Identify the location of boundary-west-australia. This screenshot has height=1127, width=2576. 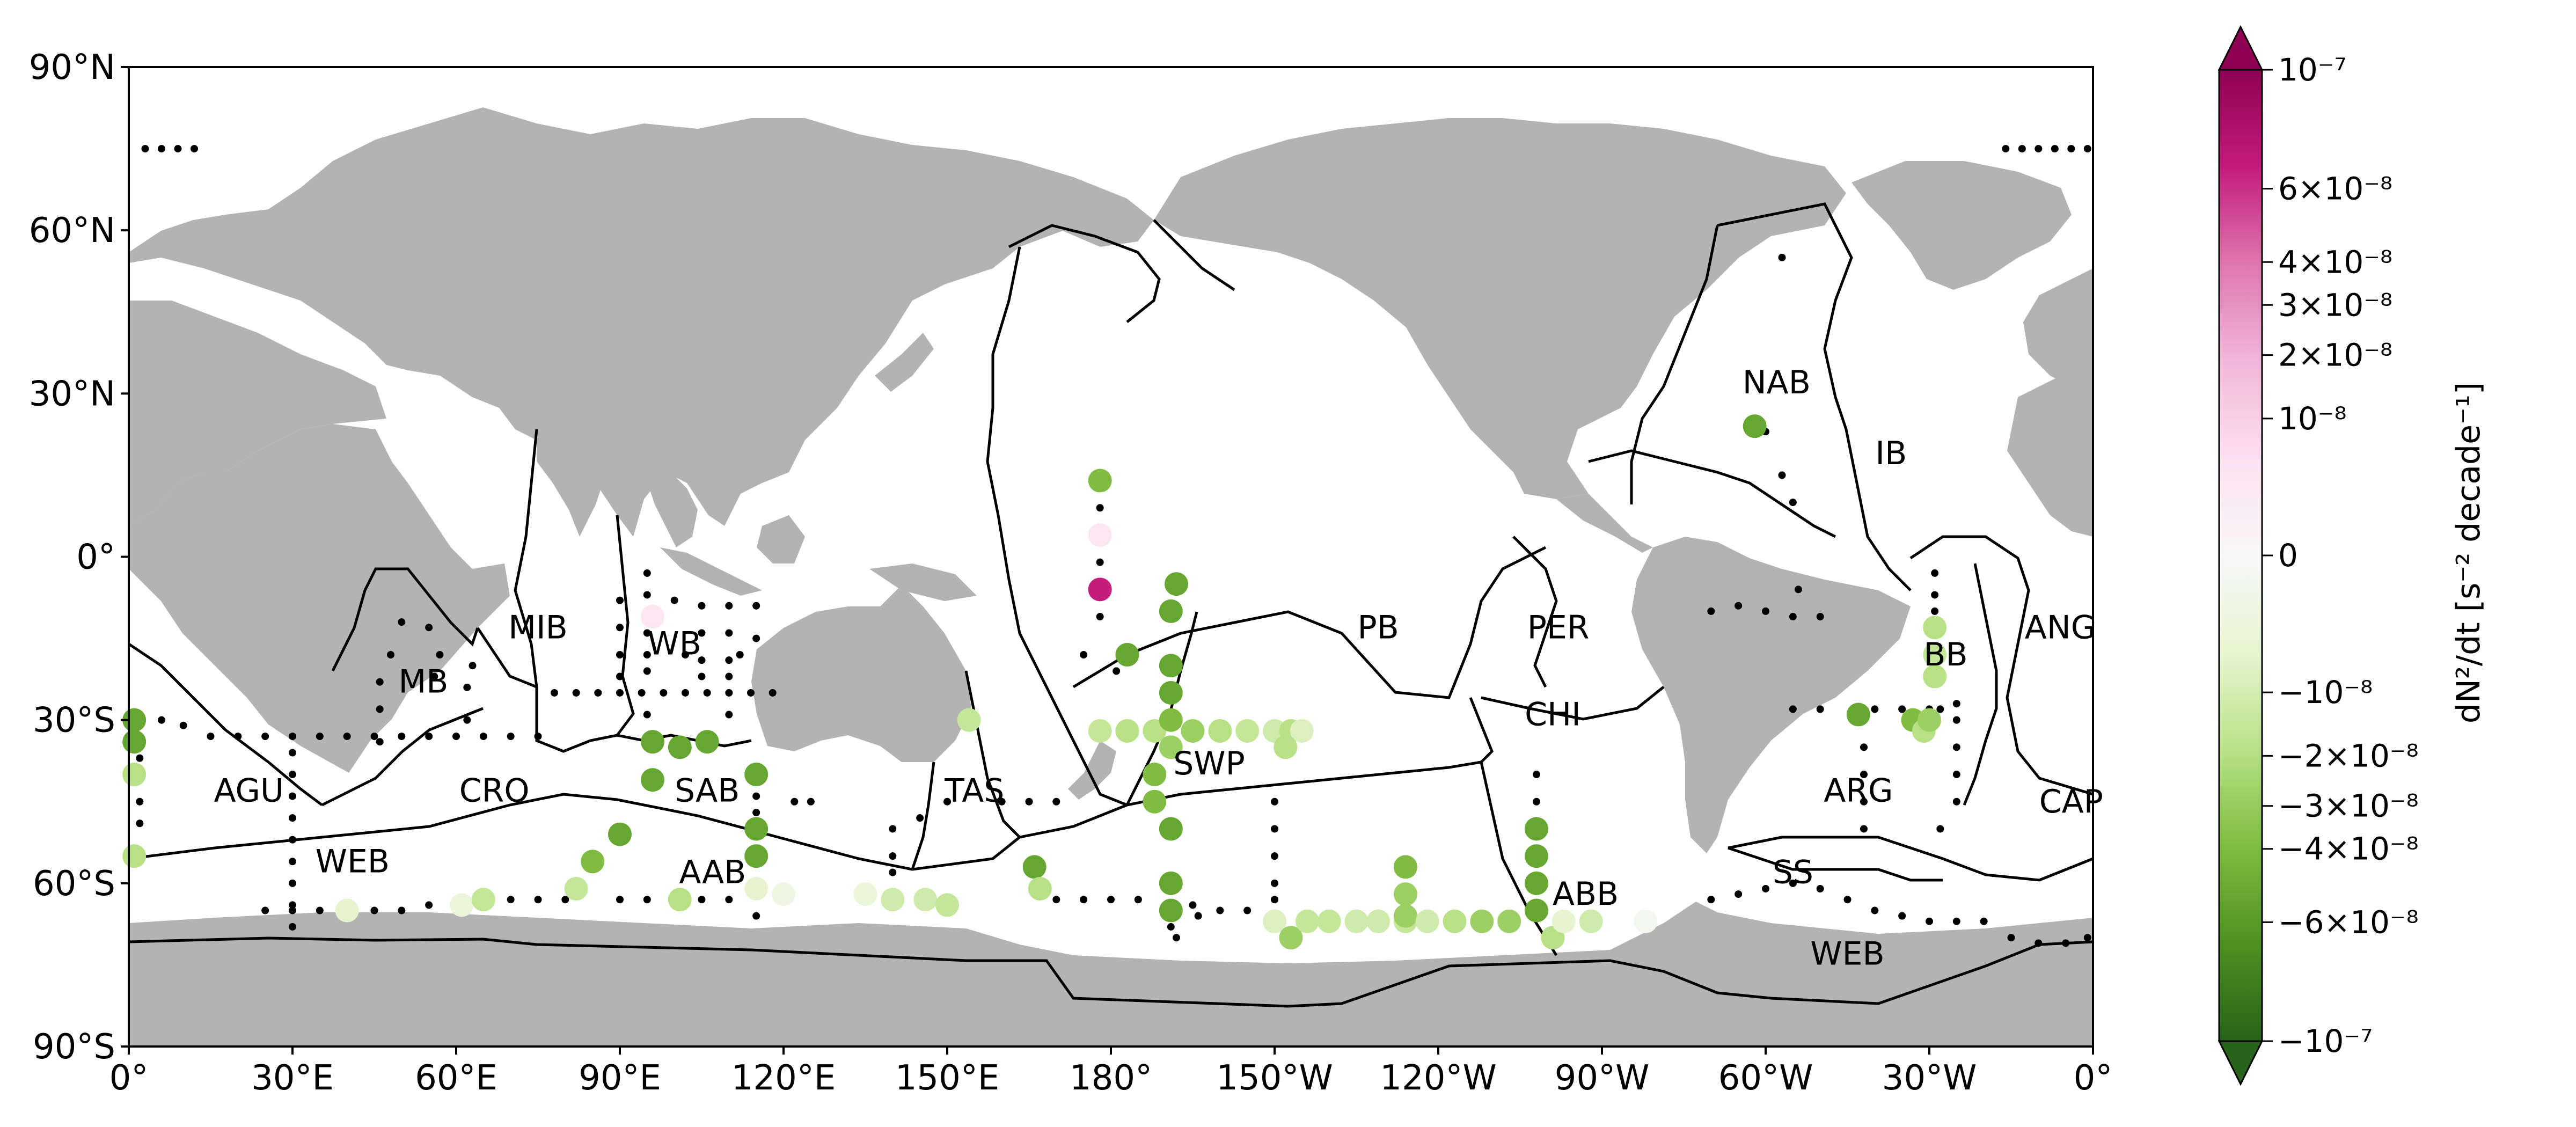
(625, 625).